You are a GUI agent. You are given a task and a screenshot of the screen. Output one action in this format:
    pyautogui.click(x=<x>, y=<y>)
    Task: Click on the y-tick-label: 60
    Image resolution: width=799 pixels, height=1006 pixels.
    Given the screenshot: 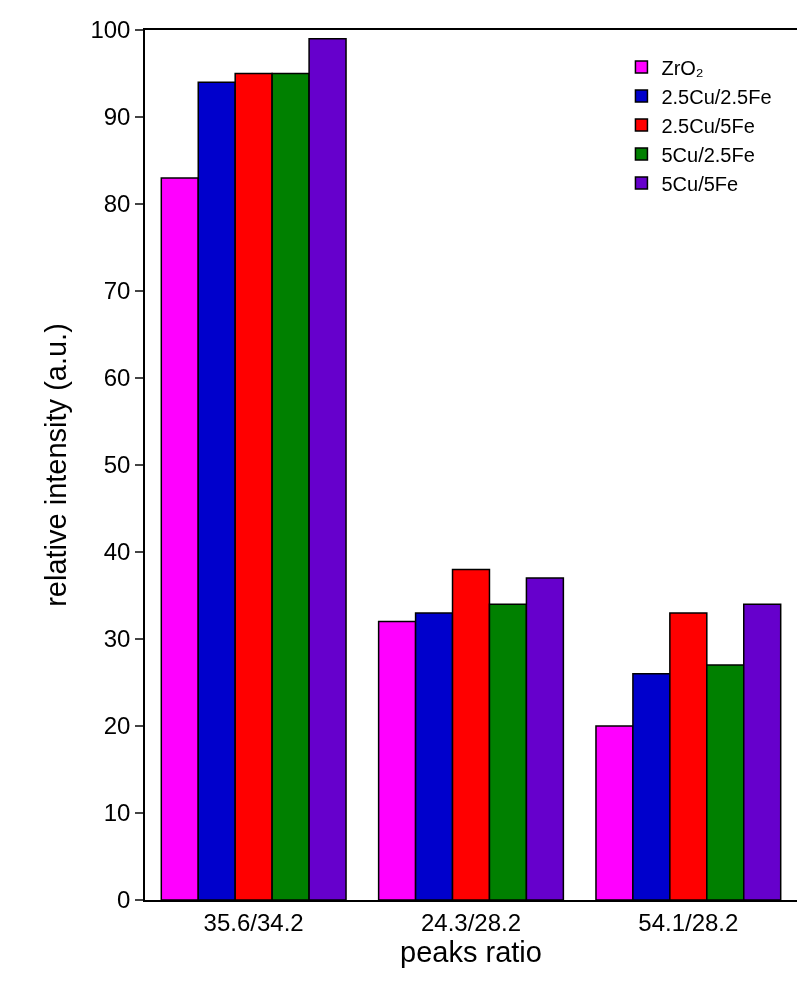 What is the action you would take?
    pyautogui.click(x=117, y=378)
    